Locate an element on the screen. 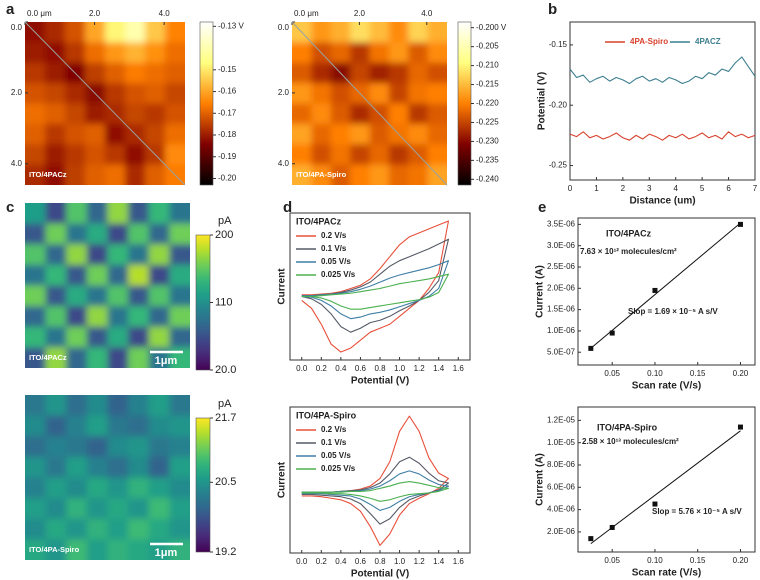  x-tick-label: 1.2 is located at coordinates (420, 561).